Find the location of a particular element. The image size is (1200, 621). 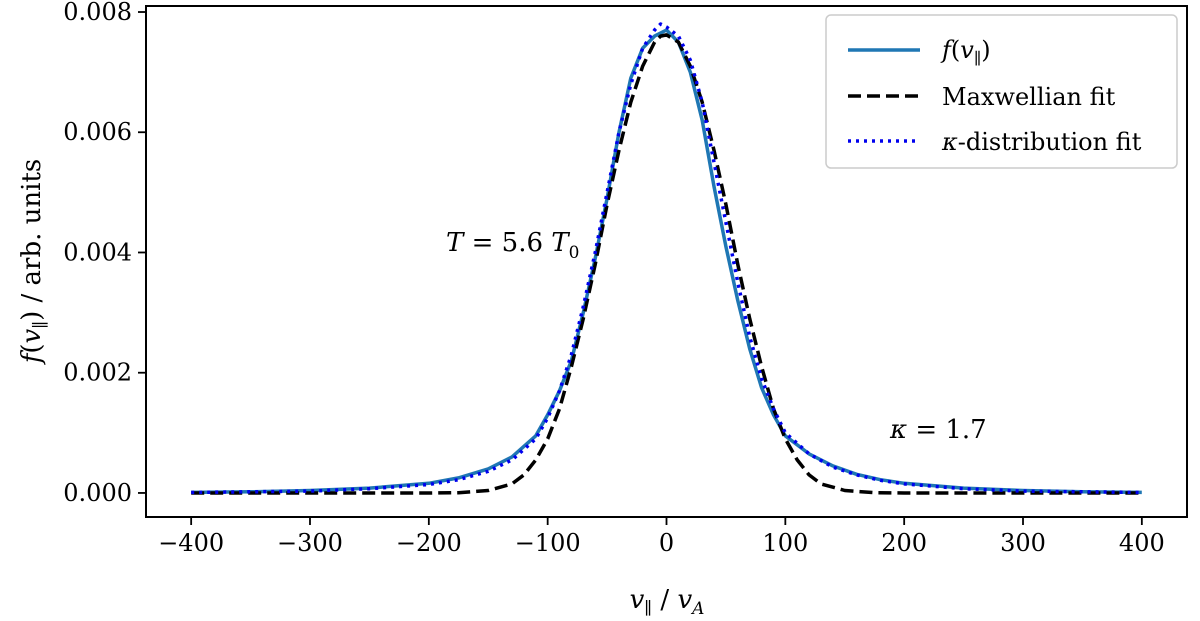

temperature-annotation: T = 5.6 T0 is located at coordinates (512, 245).